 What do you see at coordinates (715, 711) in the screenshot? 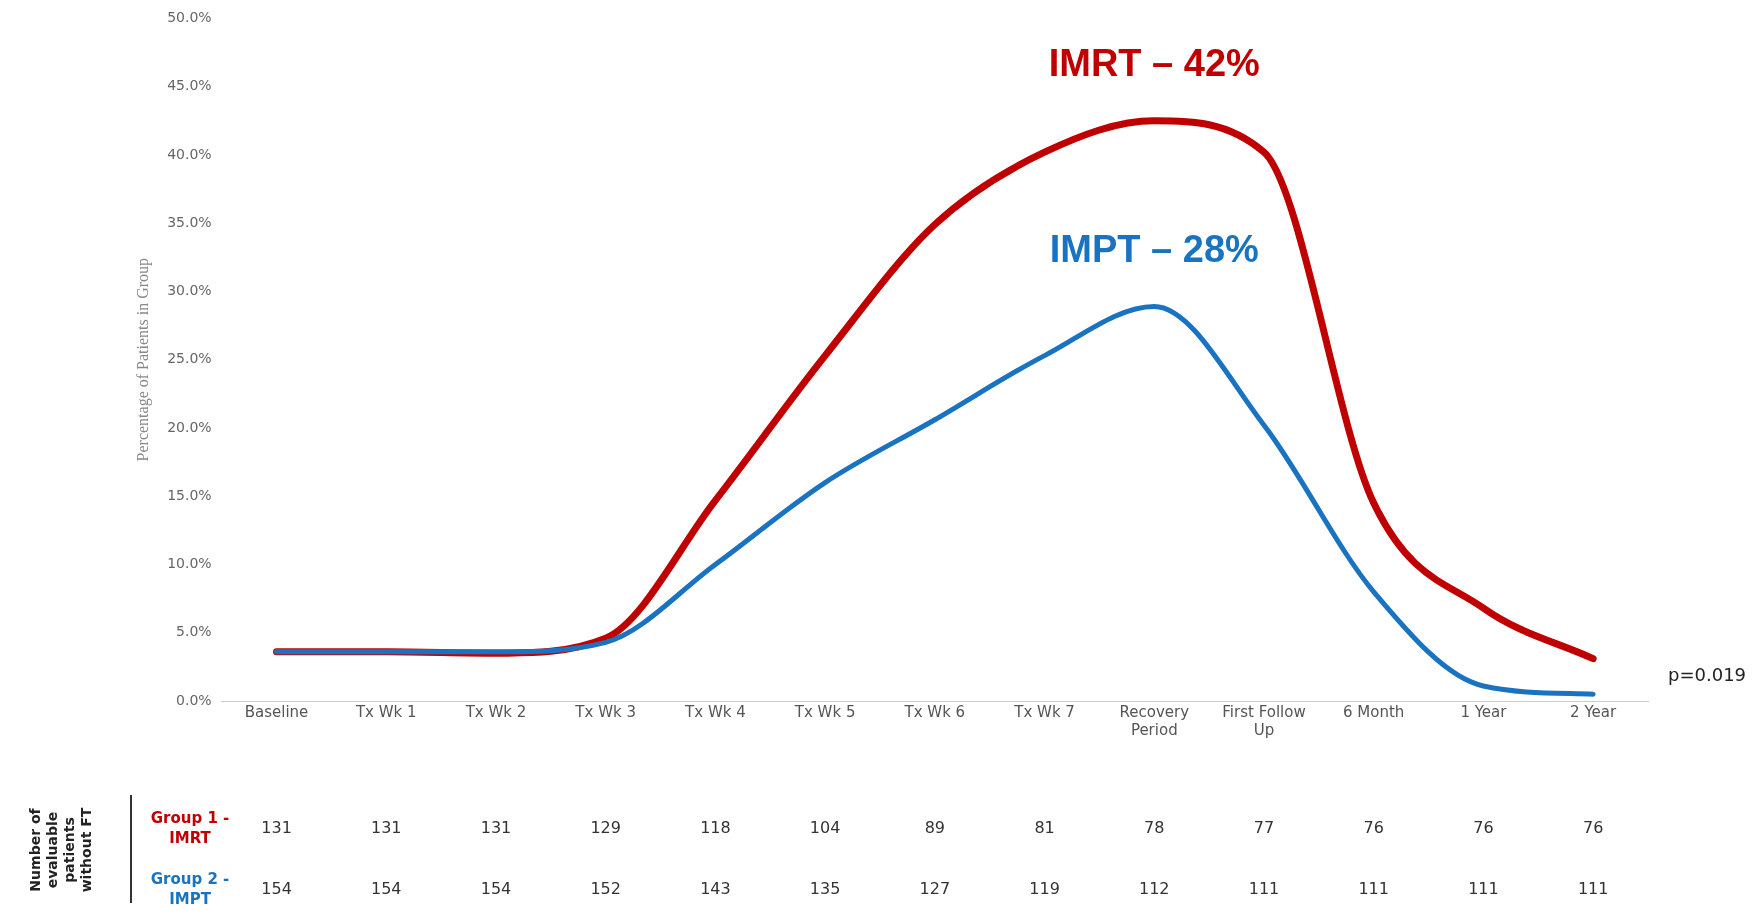
I see `x-tick-label: Tx Wk 4` at bounding box center [715, 711].